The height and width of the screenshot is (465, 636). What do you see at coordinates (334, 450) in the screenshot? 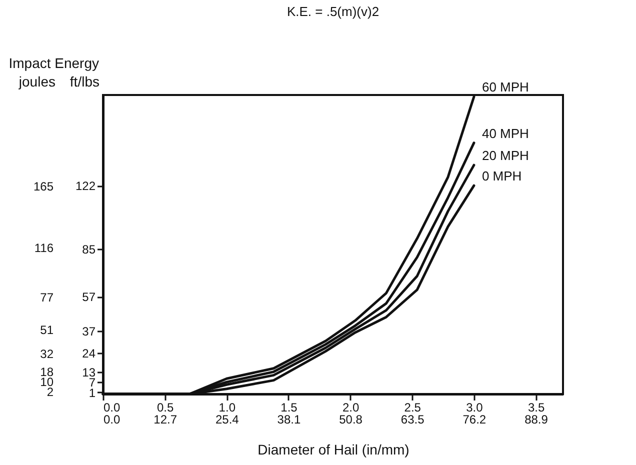
I see `x-axis-title: Diameter of Hail (in/mm)` at bounding box center [334, 450].